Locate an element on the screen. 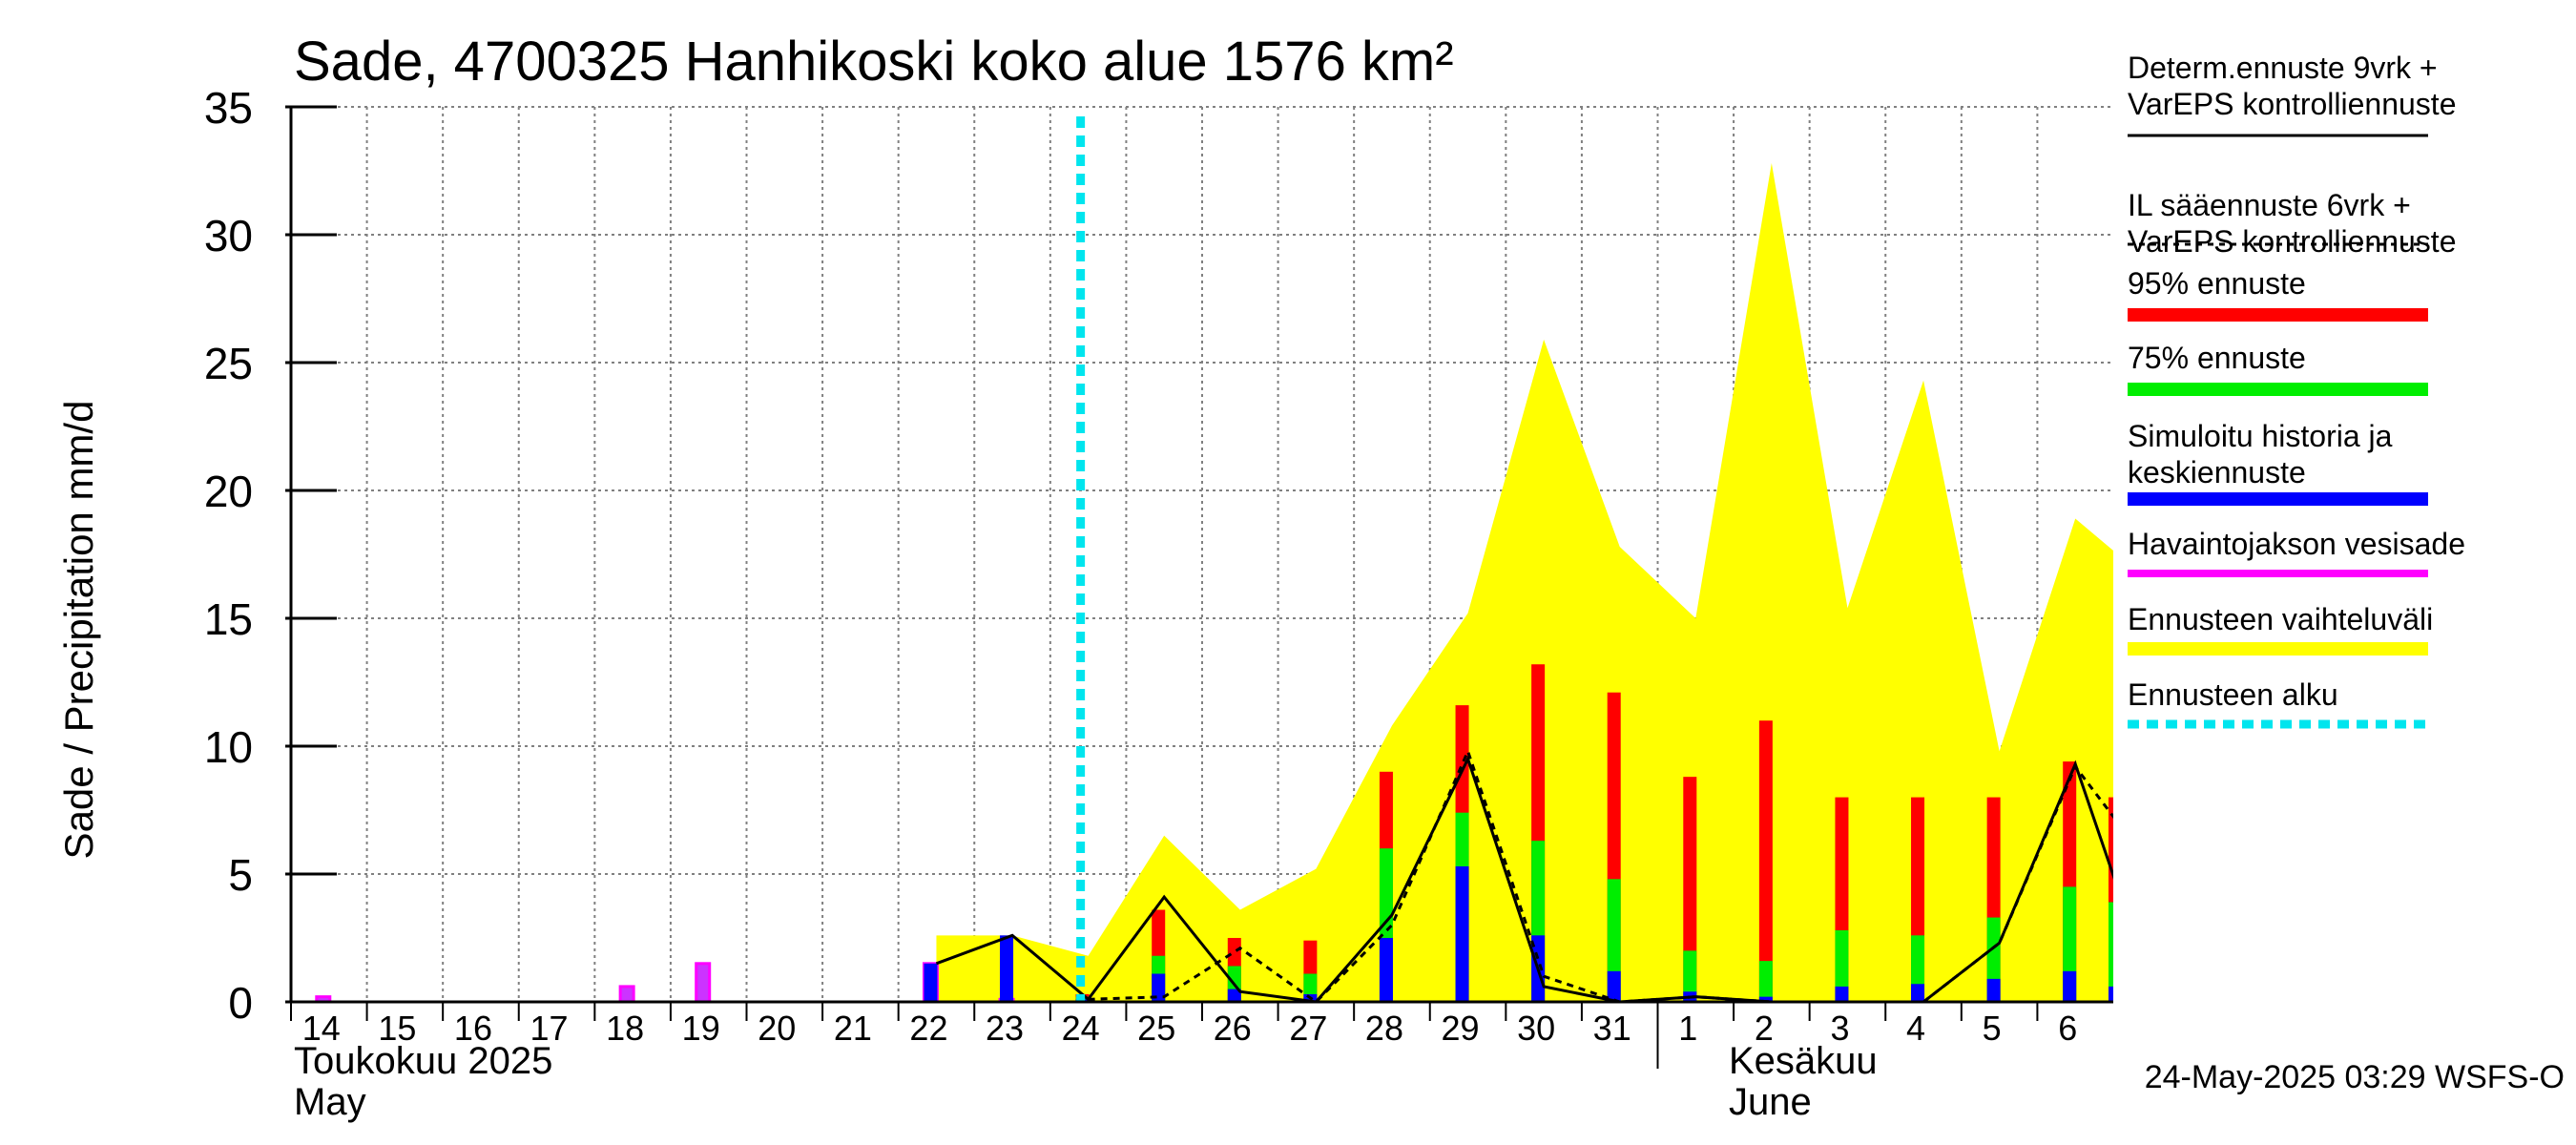  x-tick-label: 27 is located at coordinates (1308, 1029).